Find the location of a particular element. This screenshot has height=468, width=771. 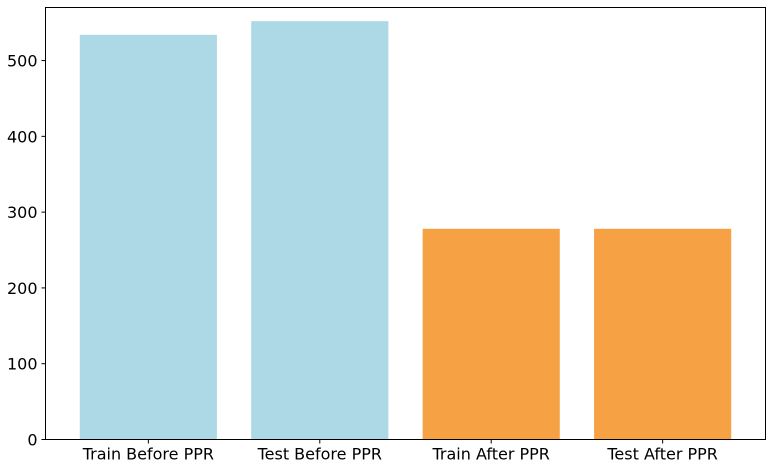

bar-test-after-ppr is located at coordinates (663, 334).